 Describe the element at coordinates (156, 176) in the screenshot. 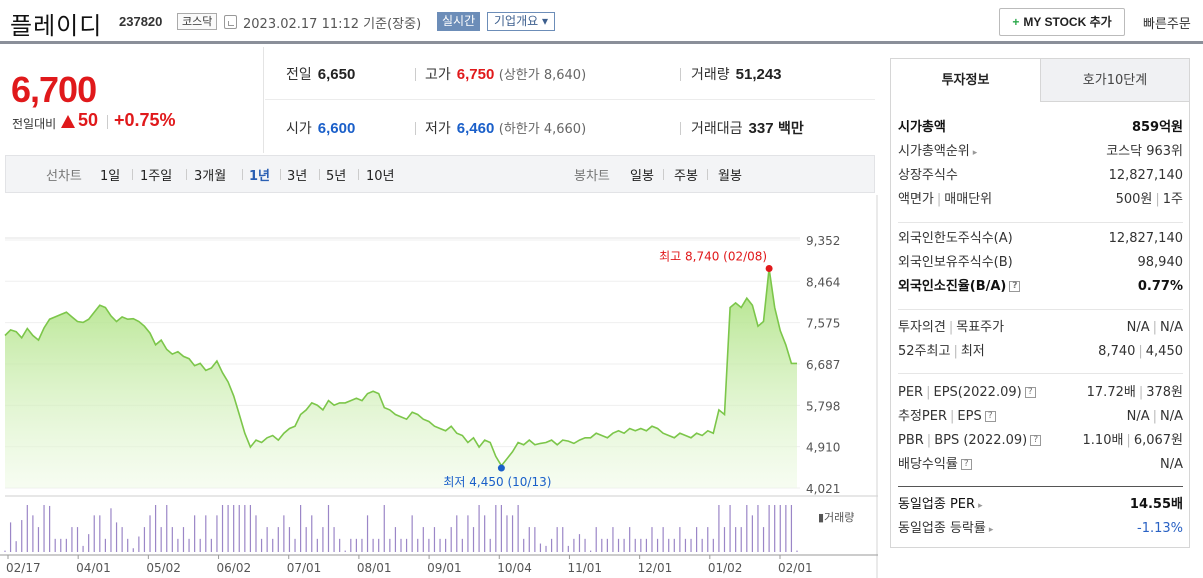

I see `period-1w: 1주일` at that location.